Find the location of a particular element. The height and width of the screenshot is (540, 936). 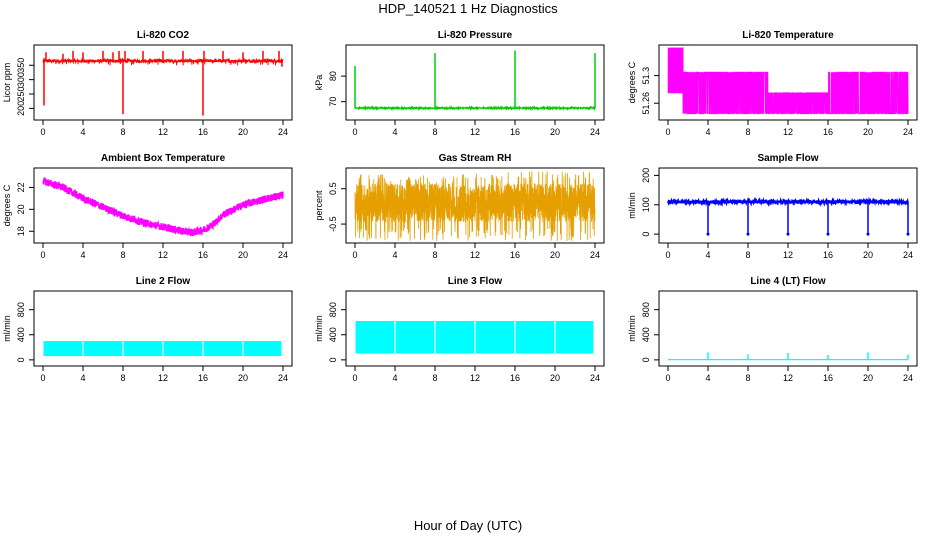

panel-6: Line 2 Flow ml/min 0 4 8 12 16 20 24 0 400 800 is located at coordinates (147, 329).